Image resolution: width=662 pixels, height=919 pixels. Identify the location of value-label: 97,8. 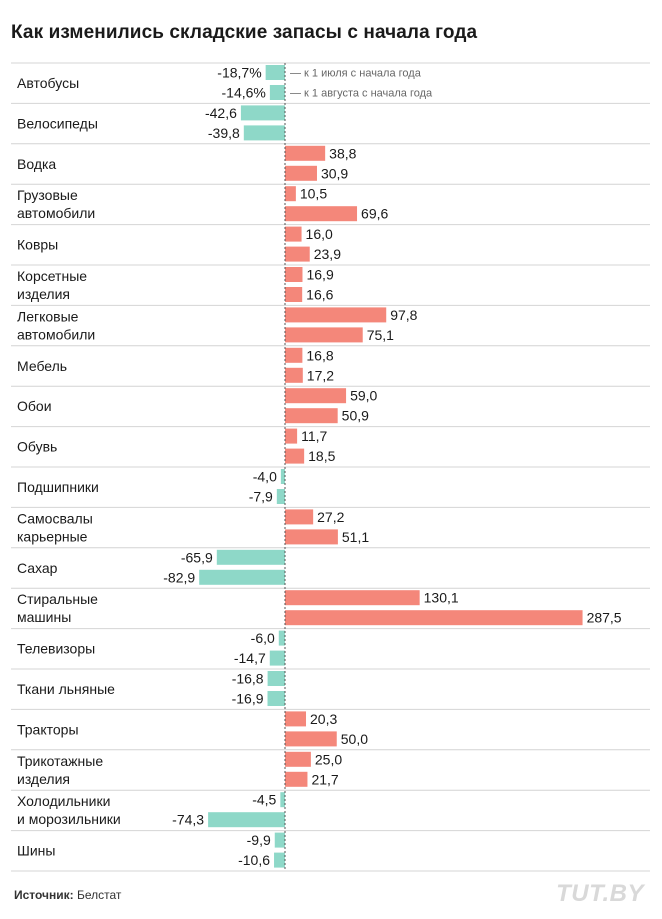
(403, 315).